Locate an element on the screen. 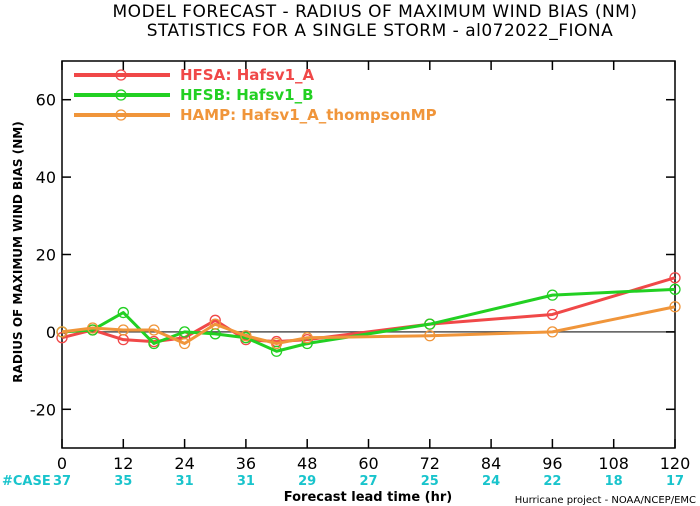  y-axis-label: RADIUS OF MAXIMUM WIND BIAS (NM) is located at coordinates (18, 251).